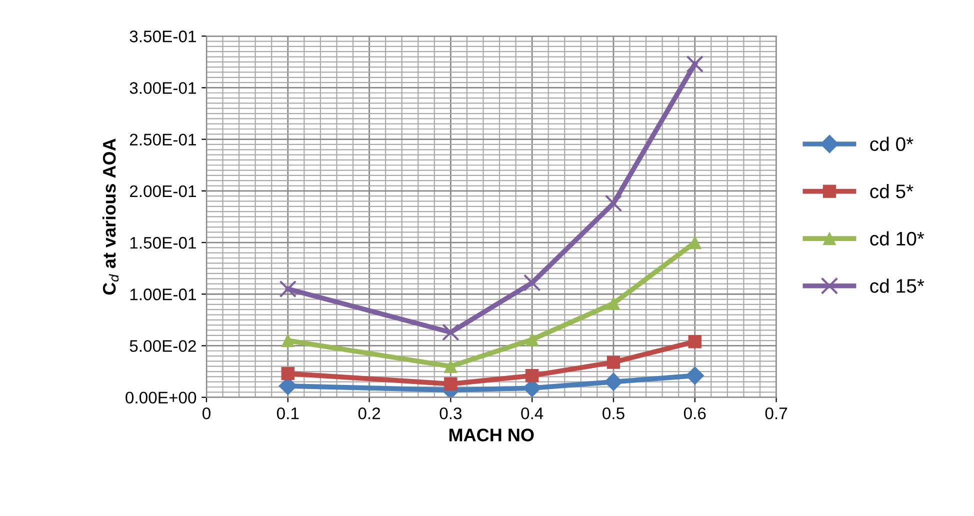  Describe the element at coordinates (110, 216) in the screenshot. I see `y-axis-title: C$_{d}$ at various AOA` at that location.